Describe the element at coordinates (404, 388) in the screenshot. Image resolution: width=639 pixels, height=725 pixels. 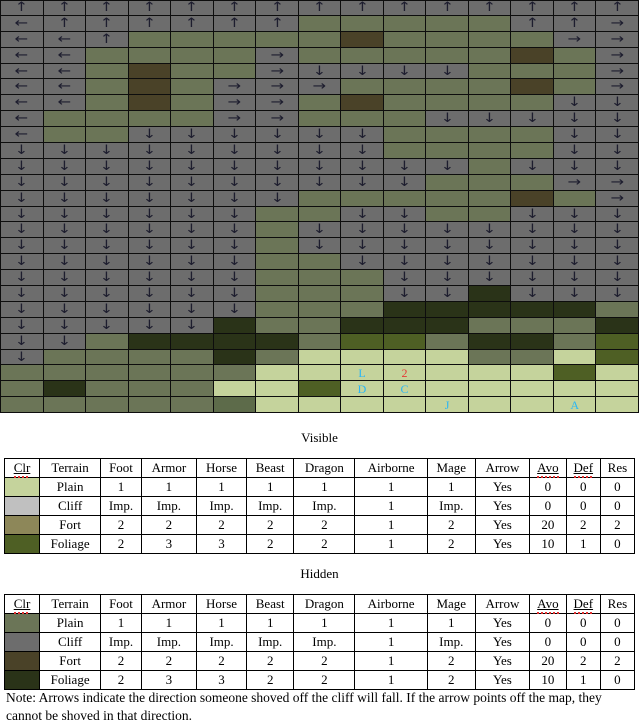
I see `unit-marker: C` at that location.